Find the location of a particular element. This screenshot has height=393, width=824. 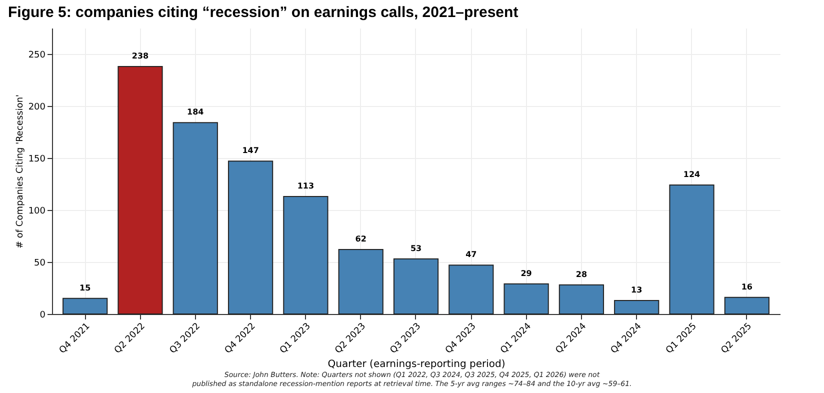

y-tick-label: 150 is located at coordinates (37, 159).